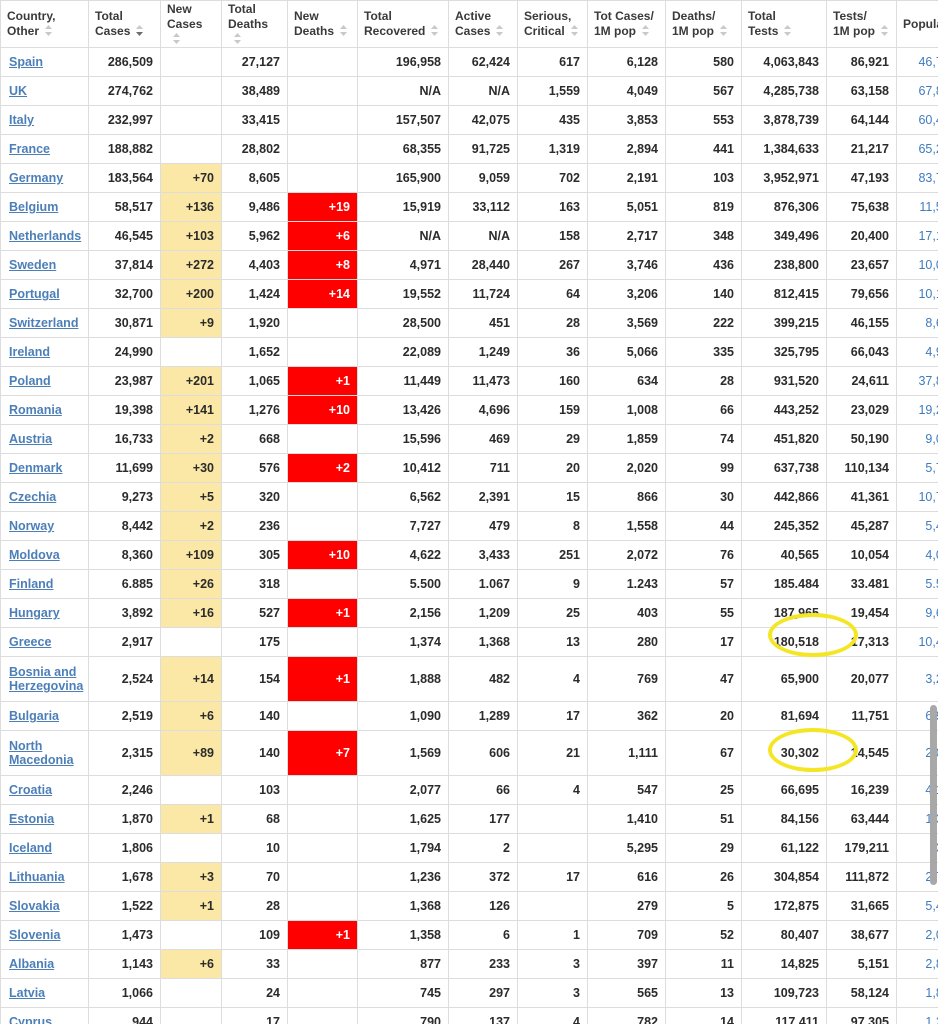 This screenshot has width=938, height=1024. I want to click on country-link: Spain, so click(26, 62).